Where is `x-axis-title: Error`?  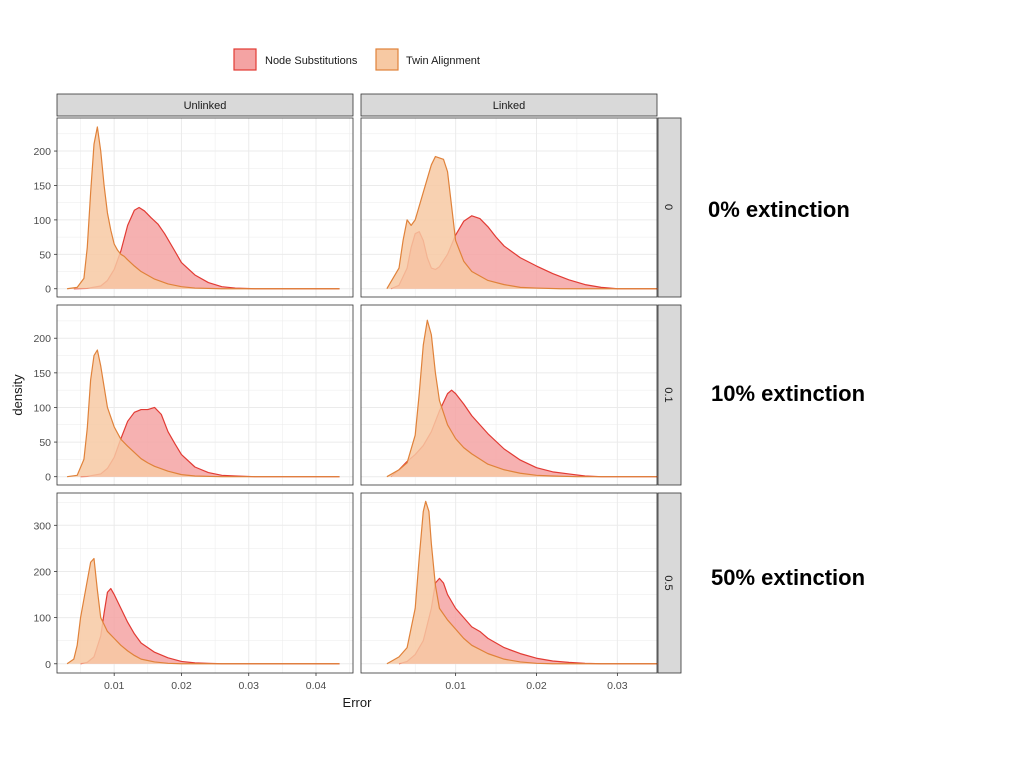
x-axis-title: Error is located at coordinates (358, 702).